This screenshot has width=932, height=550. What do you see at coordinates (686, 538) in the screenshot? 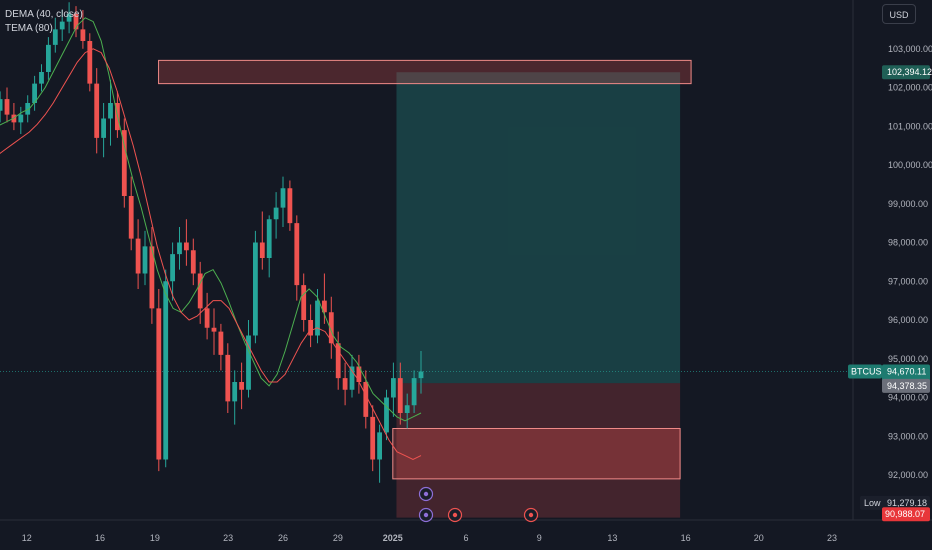
I see `time-tick-label: 16` at bounding box center [686, 538].